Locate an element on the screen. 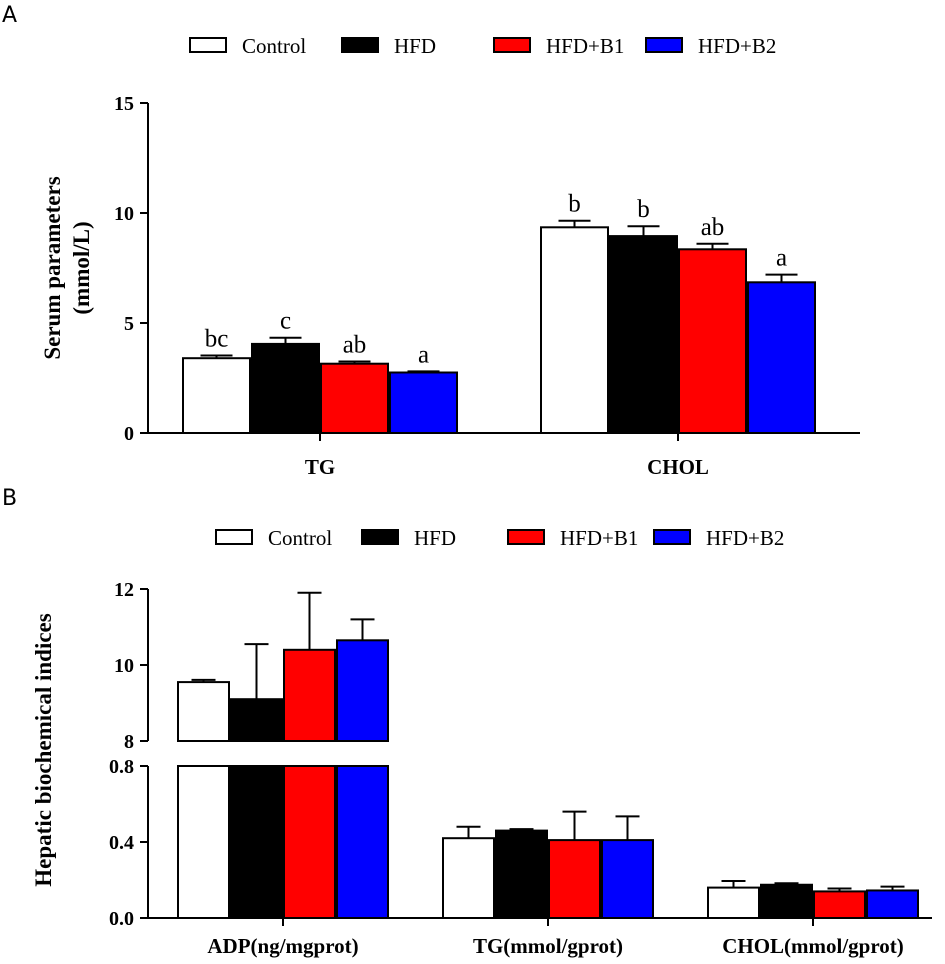 Image resolution: width=945 pixels, height=964 pixels. bar-b-upper-adp-ng-mgprot-hfd-b2 is located at coordinates (362, 690).